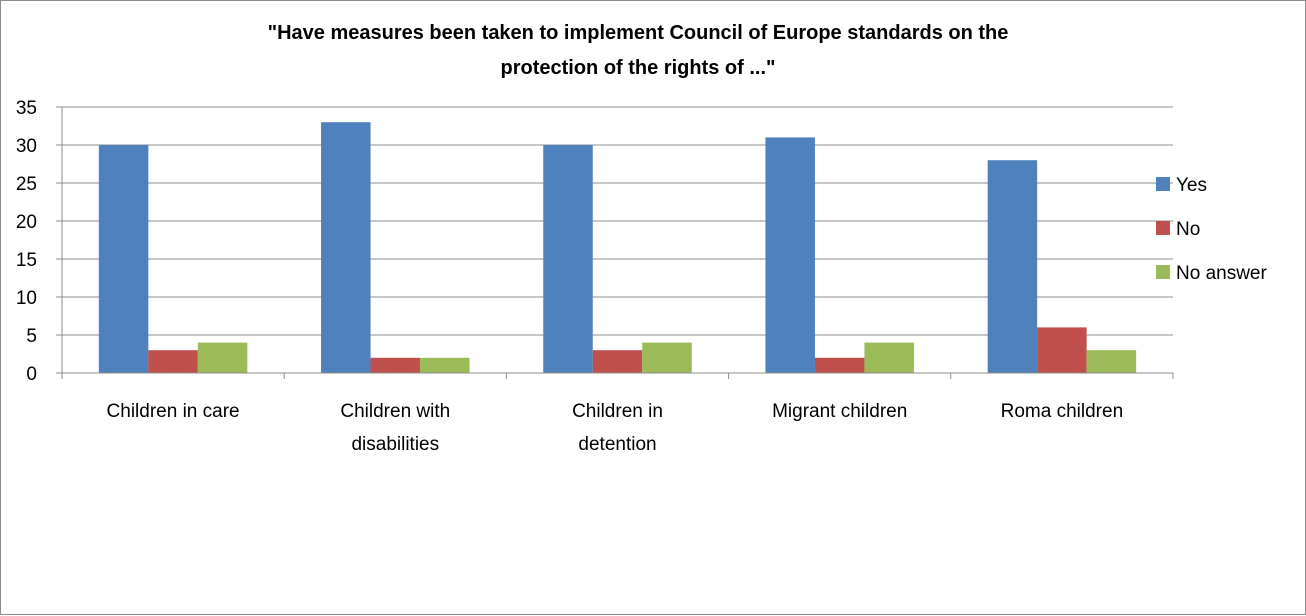 The height and width of the screenshot is (616, 1306). Describe the element at coordinates (839, 411) in the screenshot. I see `x-category-label: Migrant children` at that location.